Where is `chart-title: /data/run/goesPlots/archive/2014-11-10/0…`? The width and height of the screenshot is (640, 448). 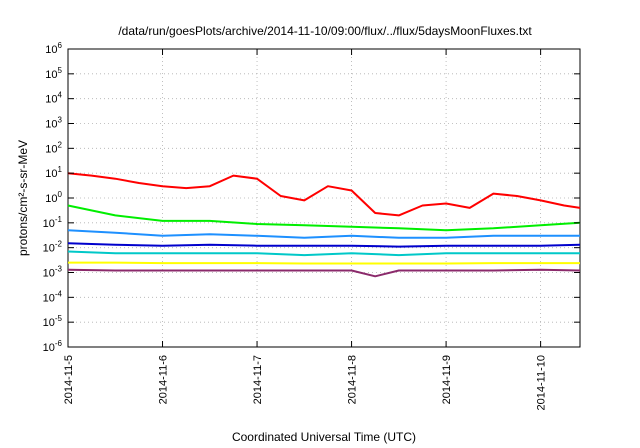 chart-title: /data/run/goesPlots/archive/2014-11-10/0… is located at coordinates (325, 31).